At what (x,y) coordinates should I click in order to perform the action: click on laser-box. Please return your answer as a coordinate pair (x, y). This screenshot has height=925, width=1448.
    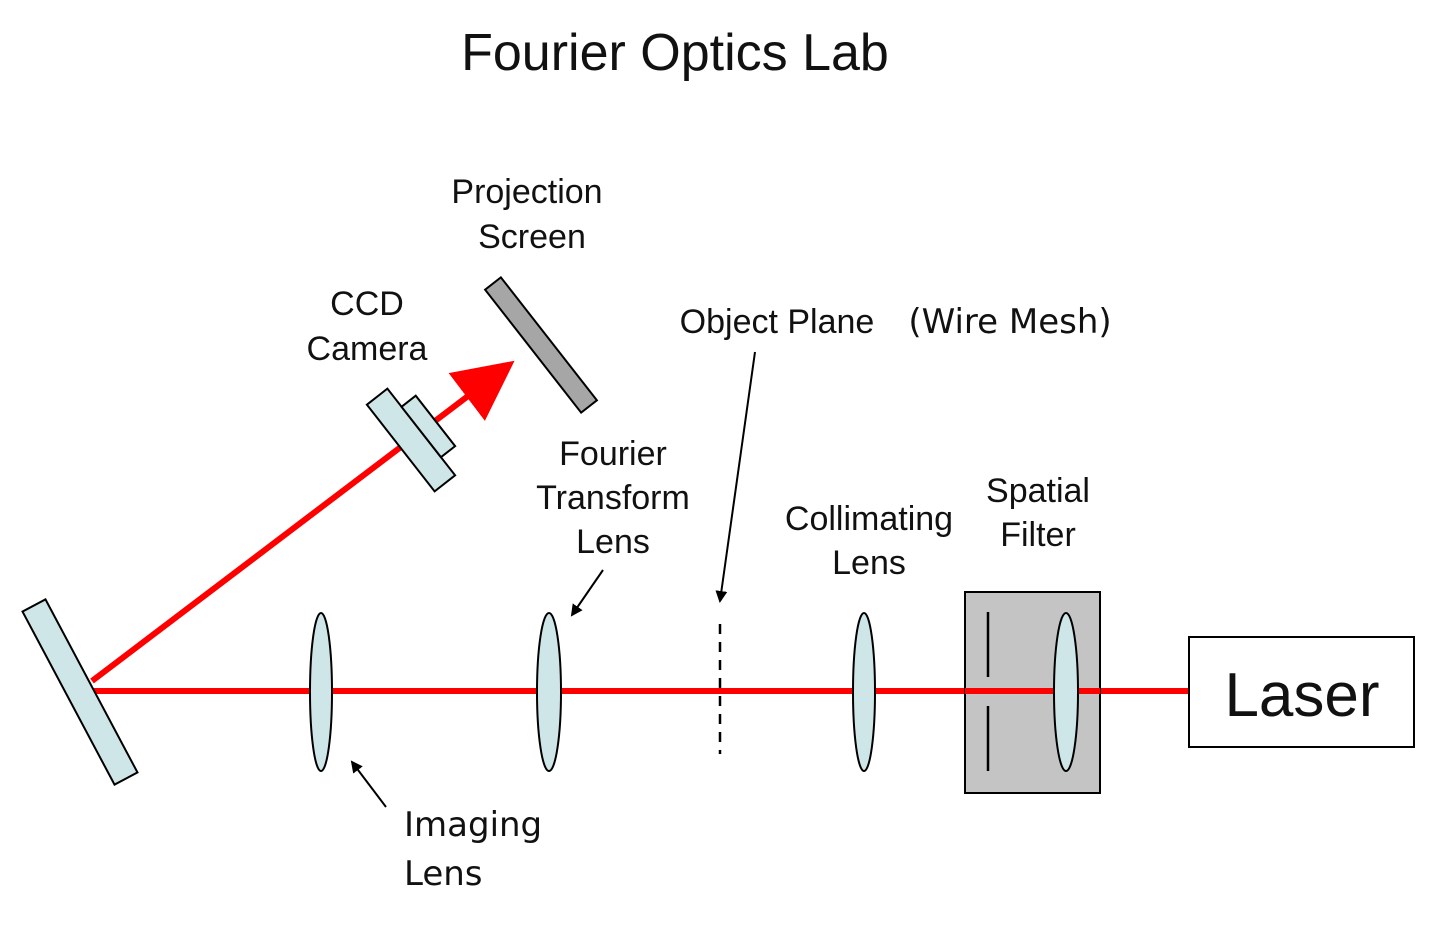
    Looking at the image, I should click on (1301, 692).